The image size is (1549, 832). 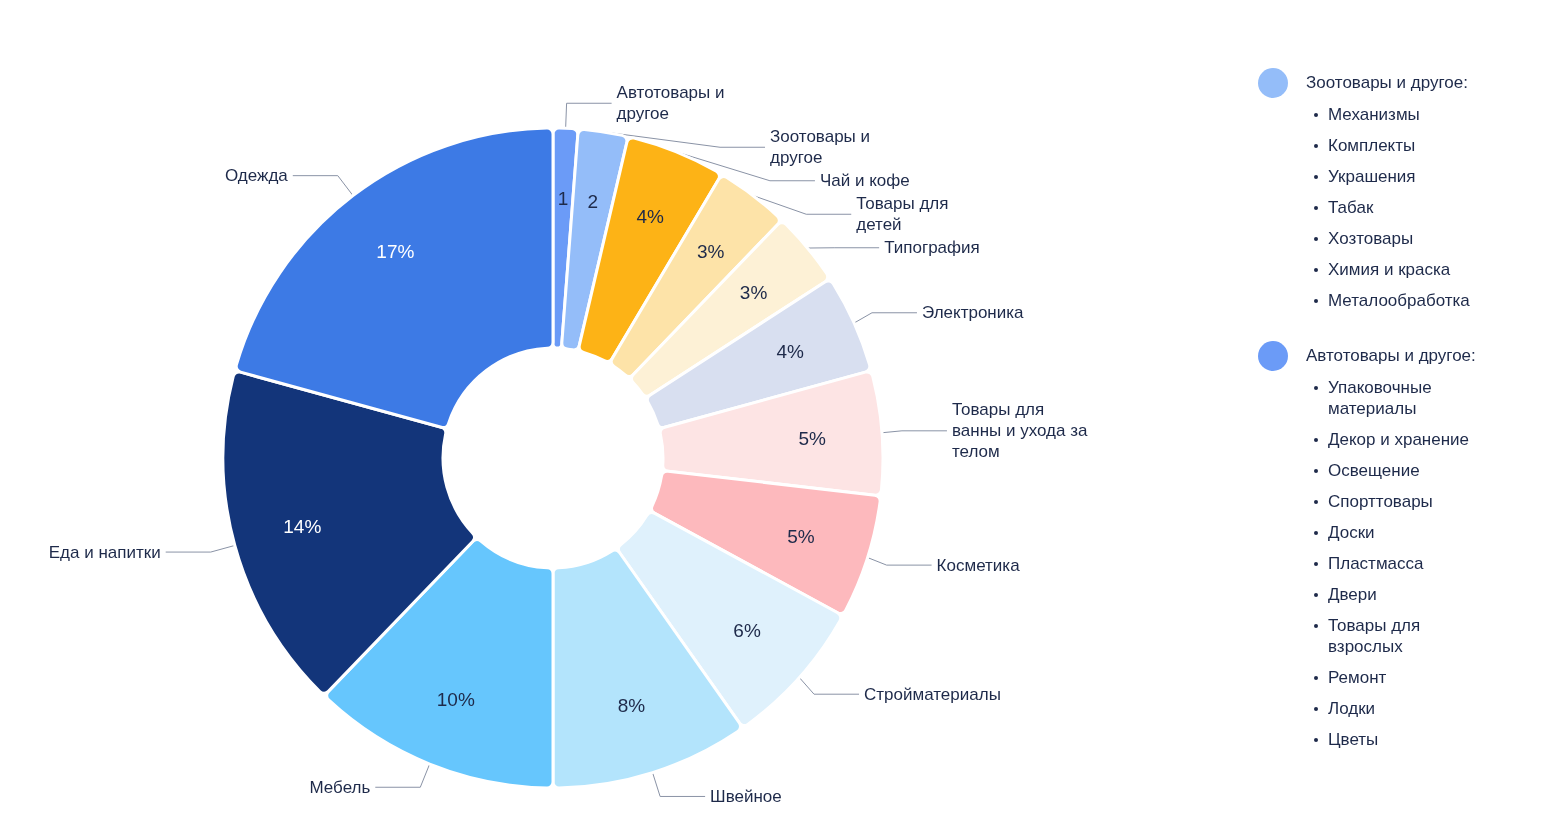 What do you see at coordinates (455, 699) in the screenshot?
I see `data-label: 10%` at bounding box center [455, 699].